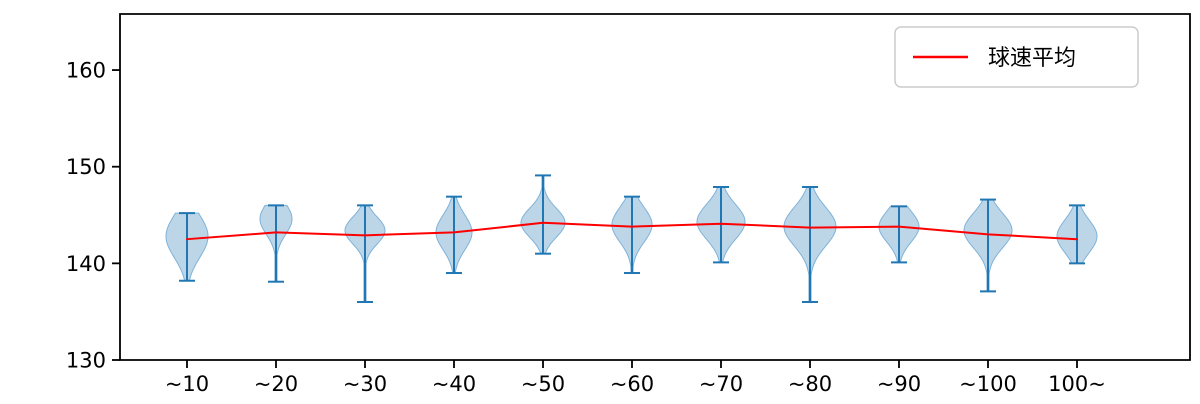  Describe the element at coordinates (988, 384) in the screenshot. I see `x-tick-label: ~100` at that location.